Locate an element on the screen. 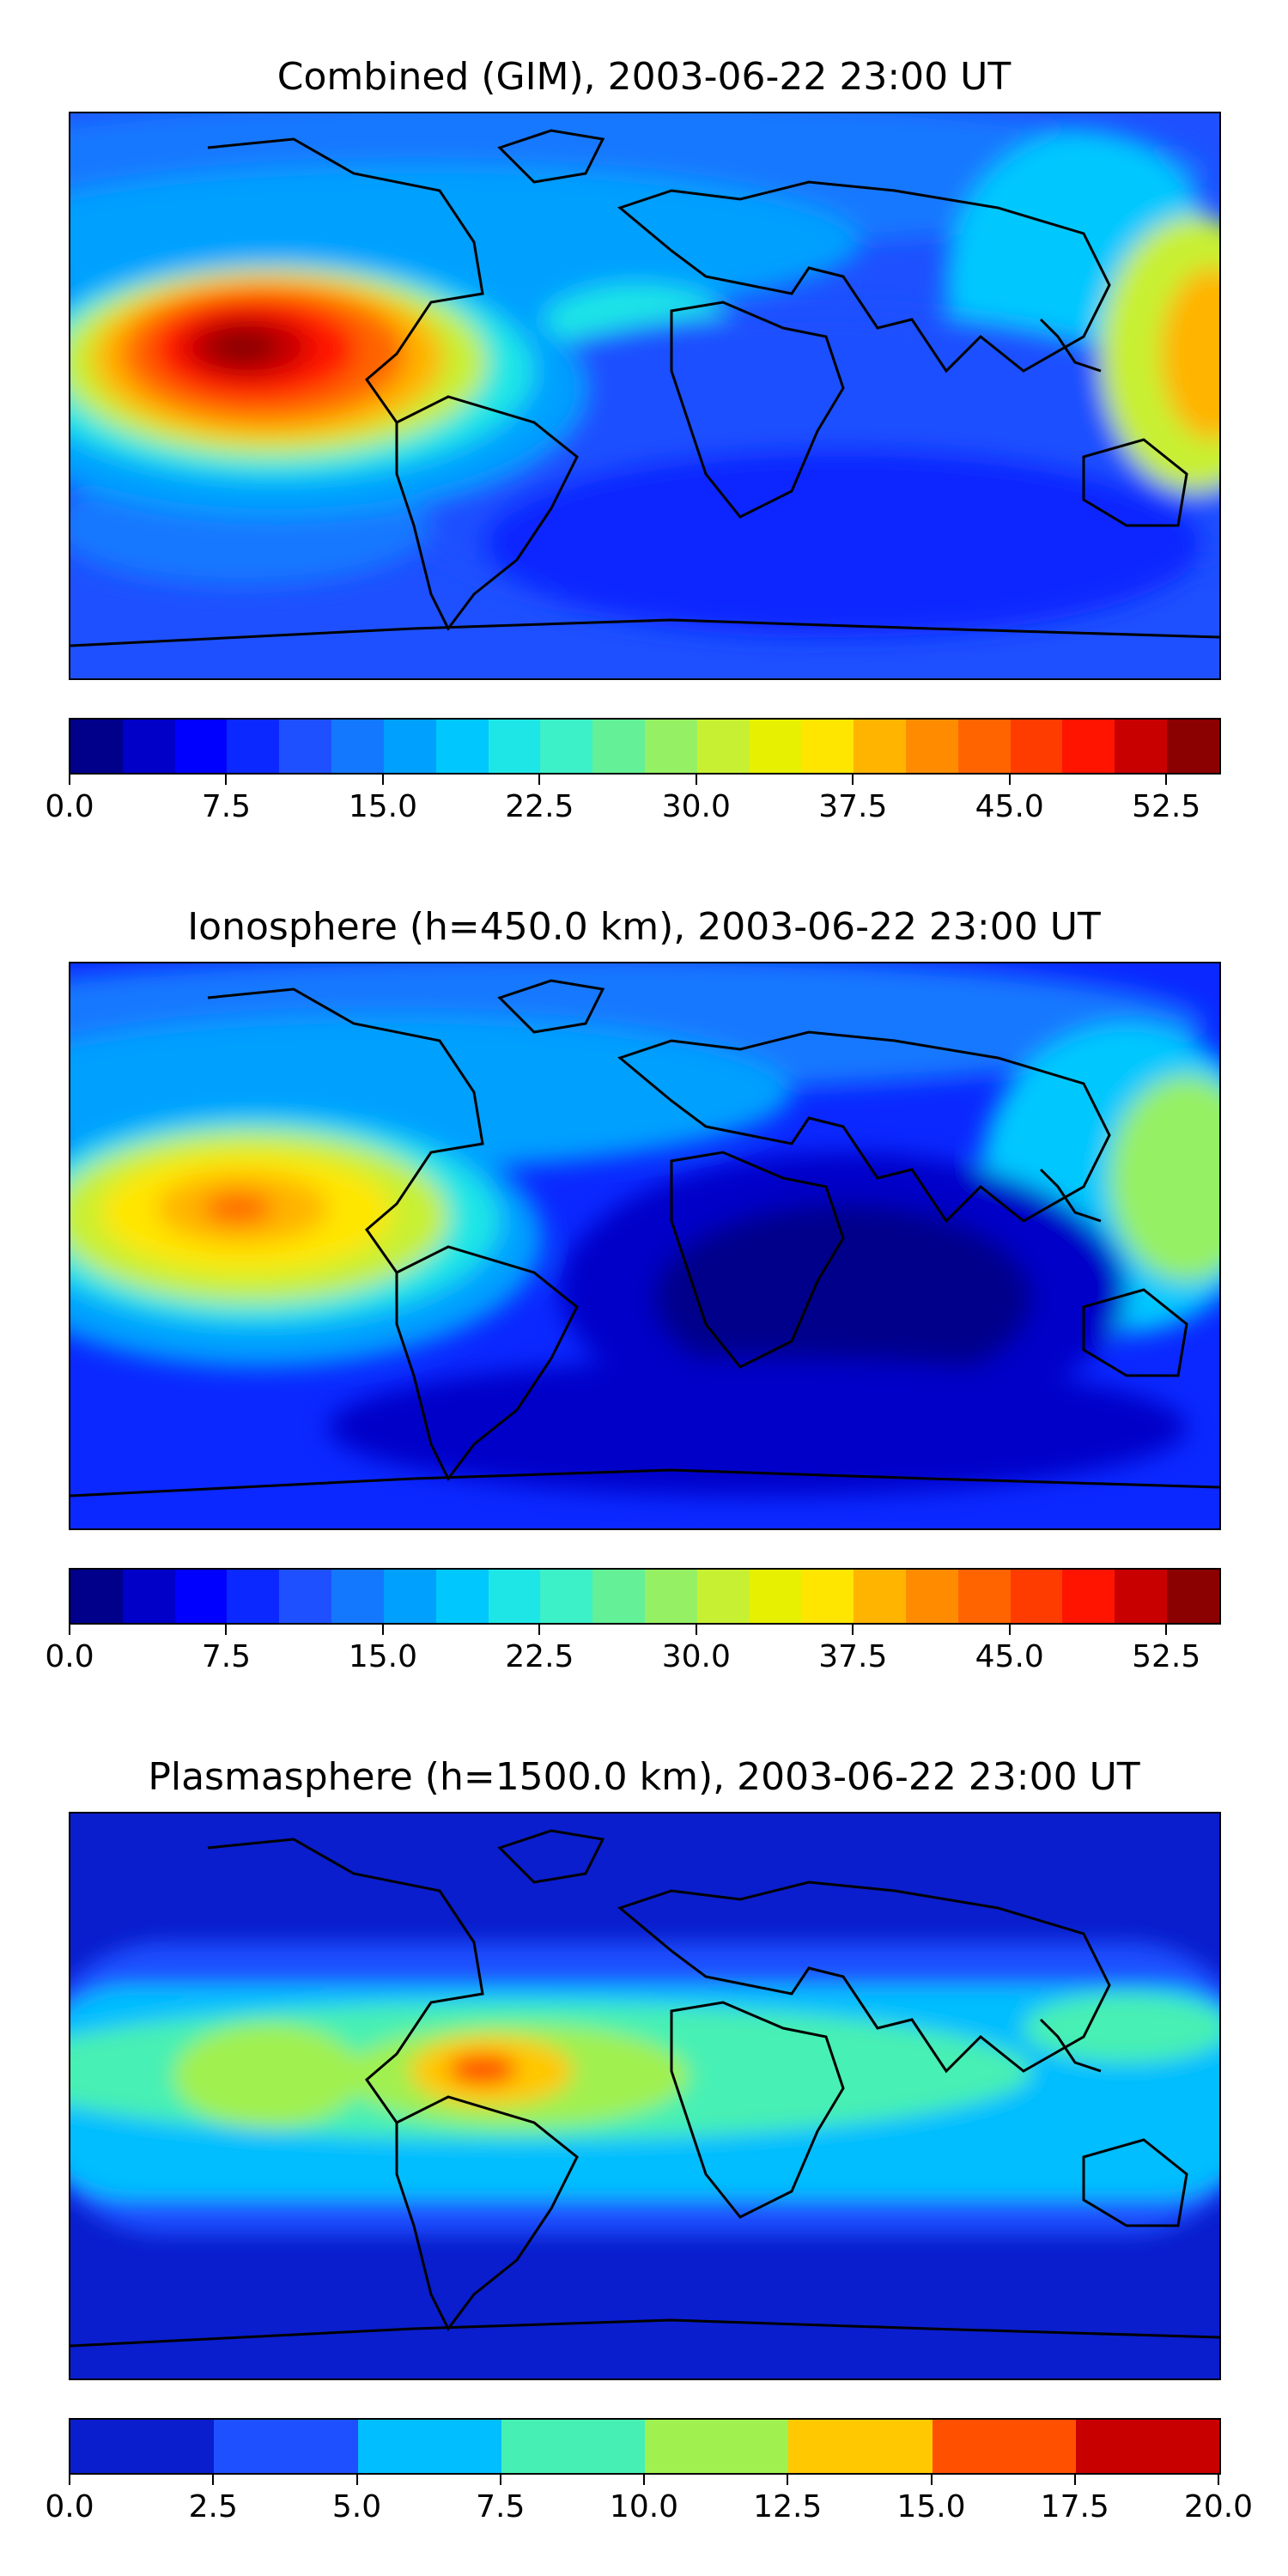 This screenshot has width=1288, height=2576. colorbar-ticks-combined: 0.0 7.5 15.0 22.5 30.0 37.5 45.0 52.5 is located at coordinates (632, 799).